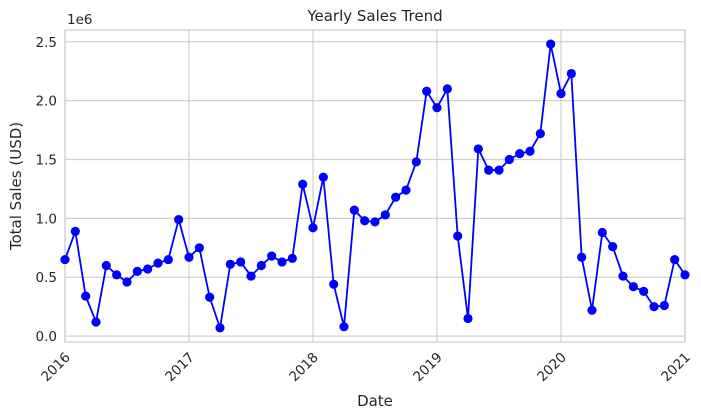 The width and height of the screenshot is (701, 416). Describe the element at coordinates (46, 278) in the screenshot. I see `y-tick-label: 0.5` at that location.